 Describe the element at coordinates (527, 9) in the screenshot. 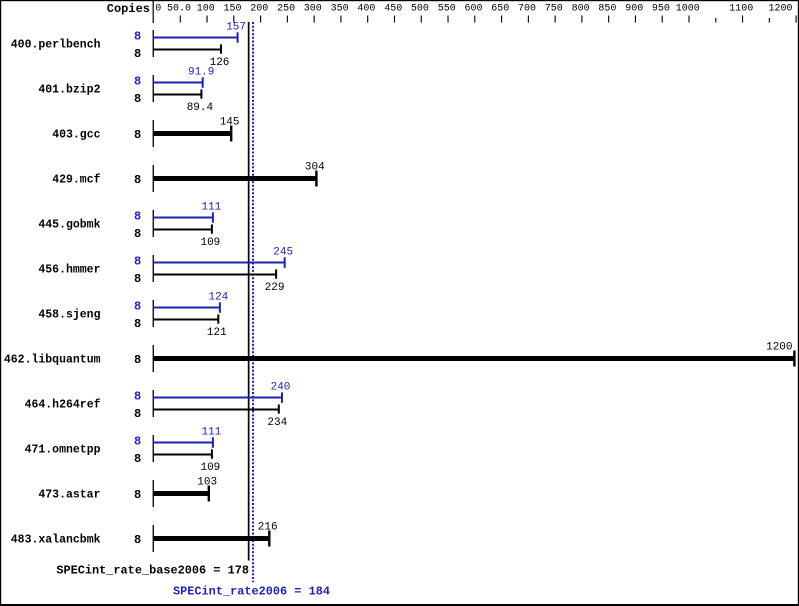

I see `svg-text: 700` at that location.